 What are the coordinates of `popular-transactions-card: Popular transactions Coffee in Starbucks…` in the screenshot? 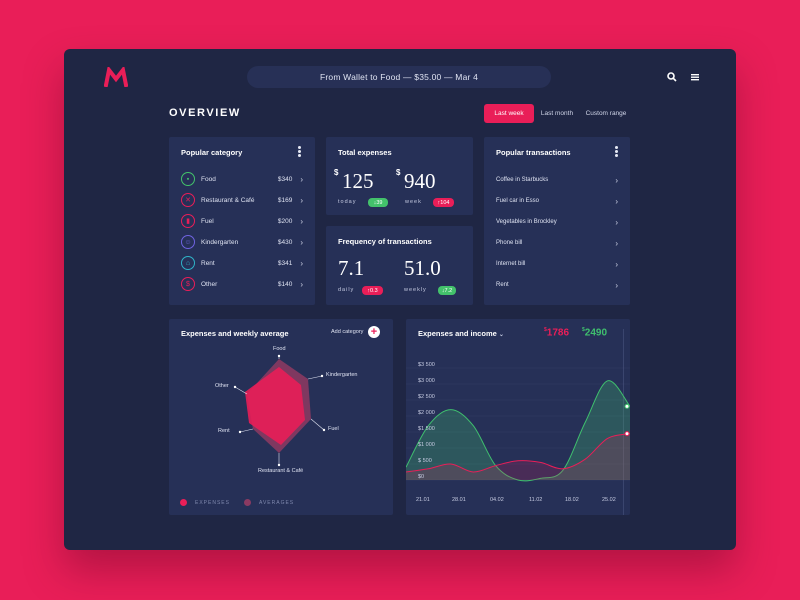 It's located at (557, 221).